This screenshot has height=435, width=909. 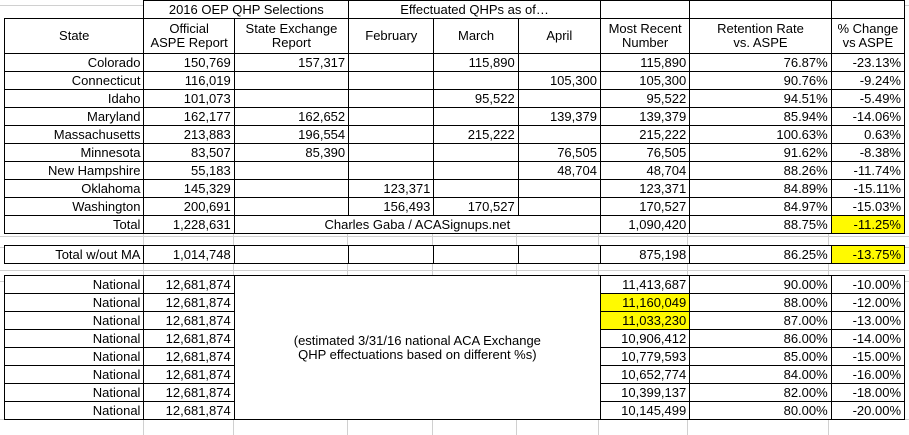 I want to click on cell-national-change: -18.00%, so click(x=868, y=392).